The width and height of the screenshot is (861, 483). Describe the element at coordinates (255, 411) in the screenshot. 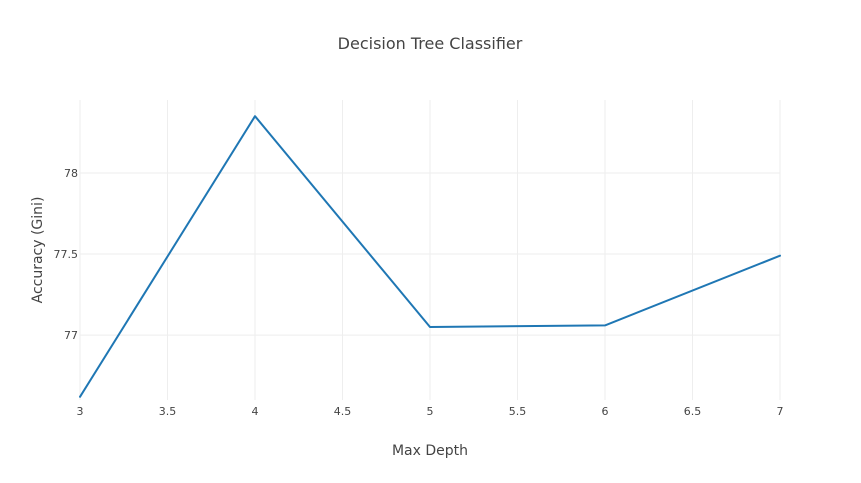

I see `x-tick-label: 4` at that location.